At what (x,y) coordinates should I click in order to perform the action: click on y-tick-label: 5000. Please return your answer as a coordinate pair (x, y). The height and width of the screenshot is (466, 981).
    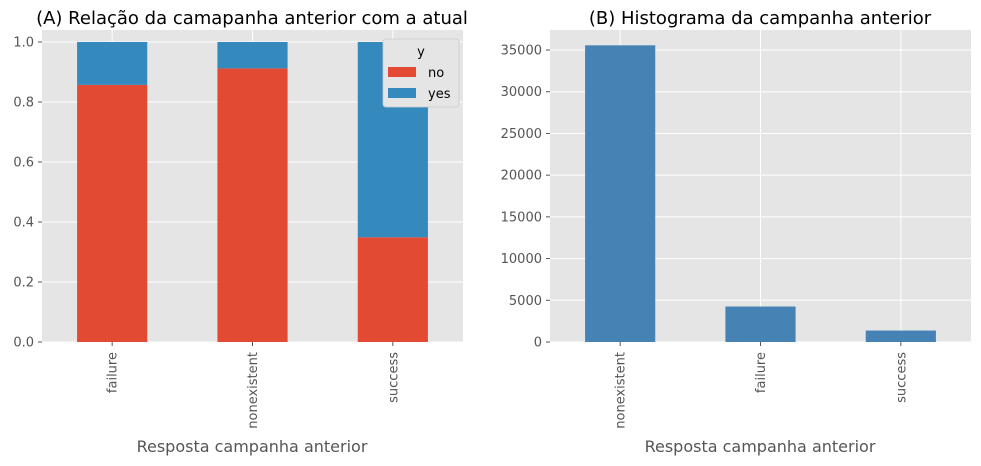
    Looking at the image, I should click on (525, 301).